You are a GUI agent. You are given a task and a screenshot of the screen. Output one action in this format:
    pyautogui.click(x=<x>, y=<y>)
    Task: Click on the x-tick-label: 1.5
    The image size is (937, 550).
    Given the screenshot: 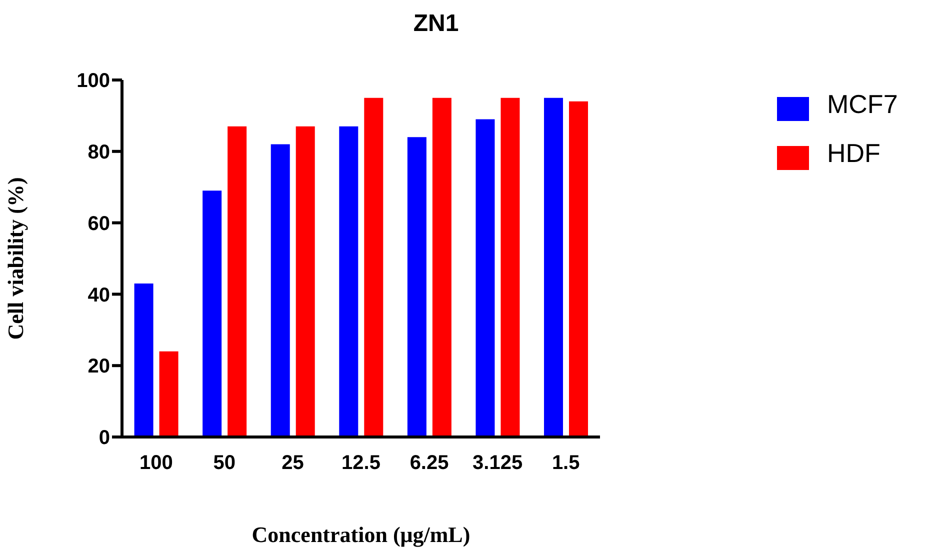 What is the action you would take?
    pyautogui.click(x=566, y=463)
    